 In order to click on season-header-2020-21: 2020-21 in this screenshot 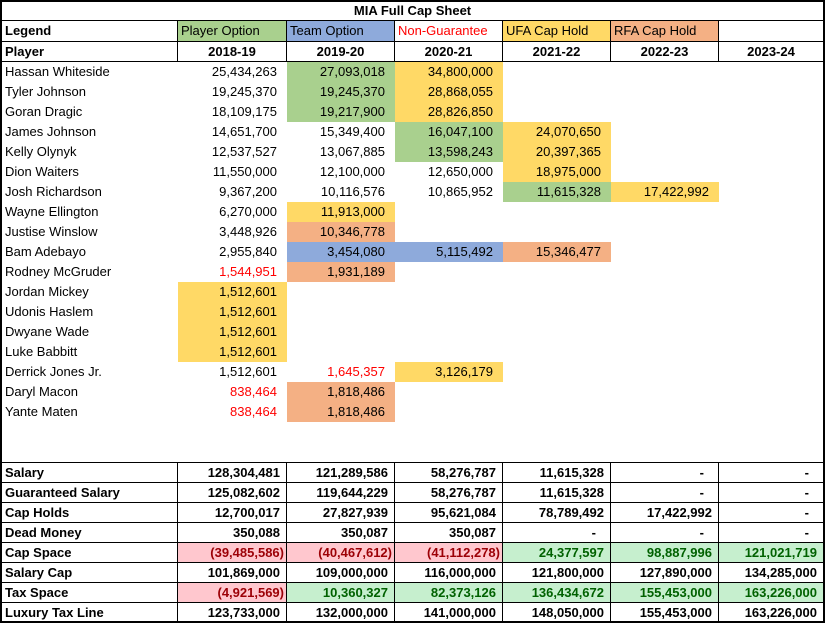, I will do `click(449, 52)`.